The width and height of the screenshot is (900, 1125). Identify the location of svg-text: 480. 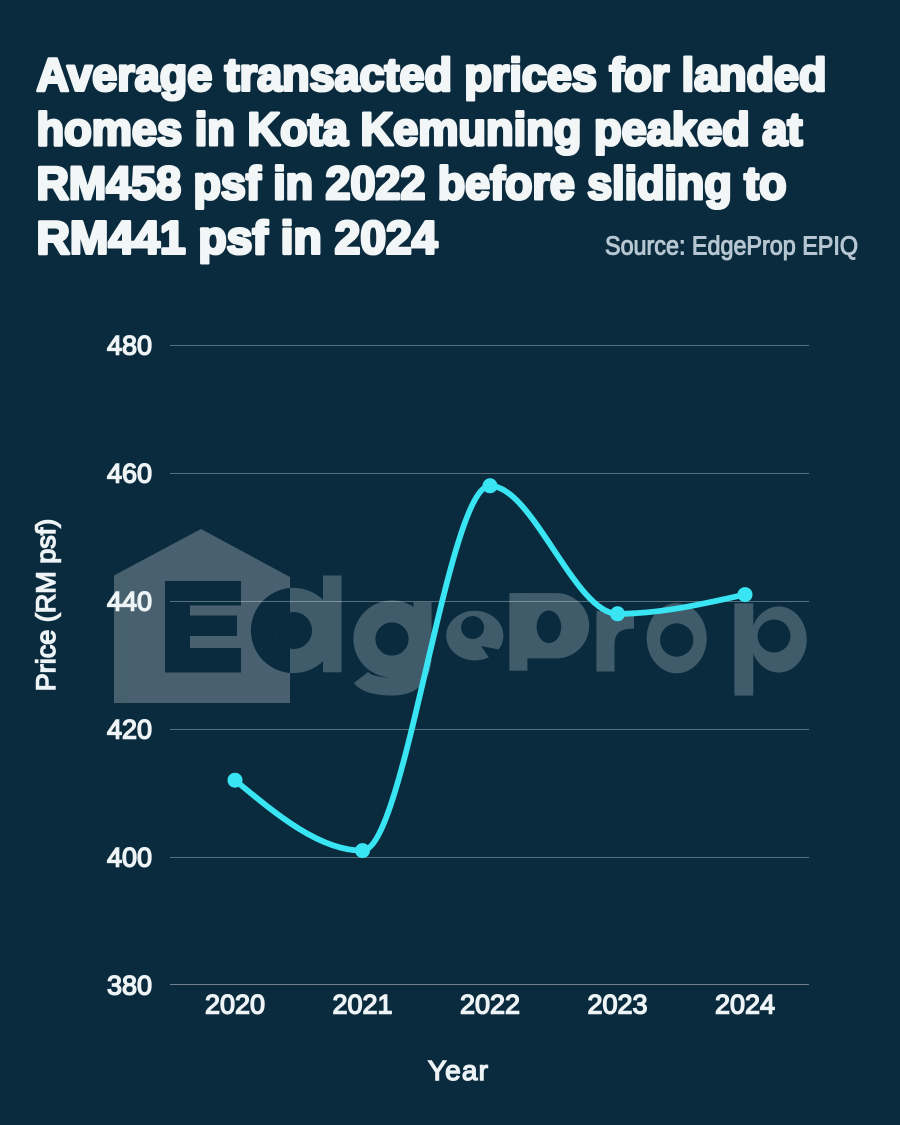
(129, 346).